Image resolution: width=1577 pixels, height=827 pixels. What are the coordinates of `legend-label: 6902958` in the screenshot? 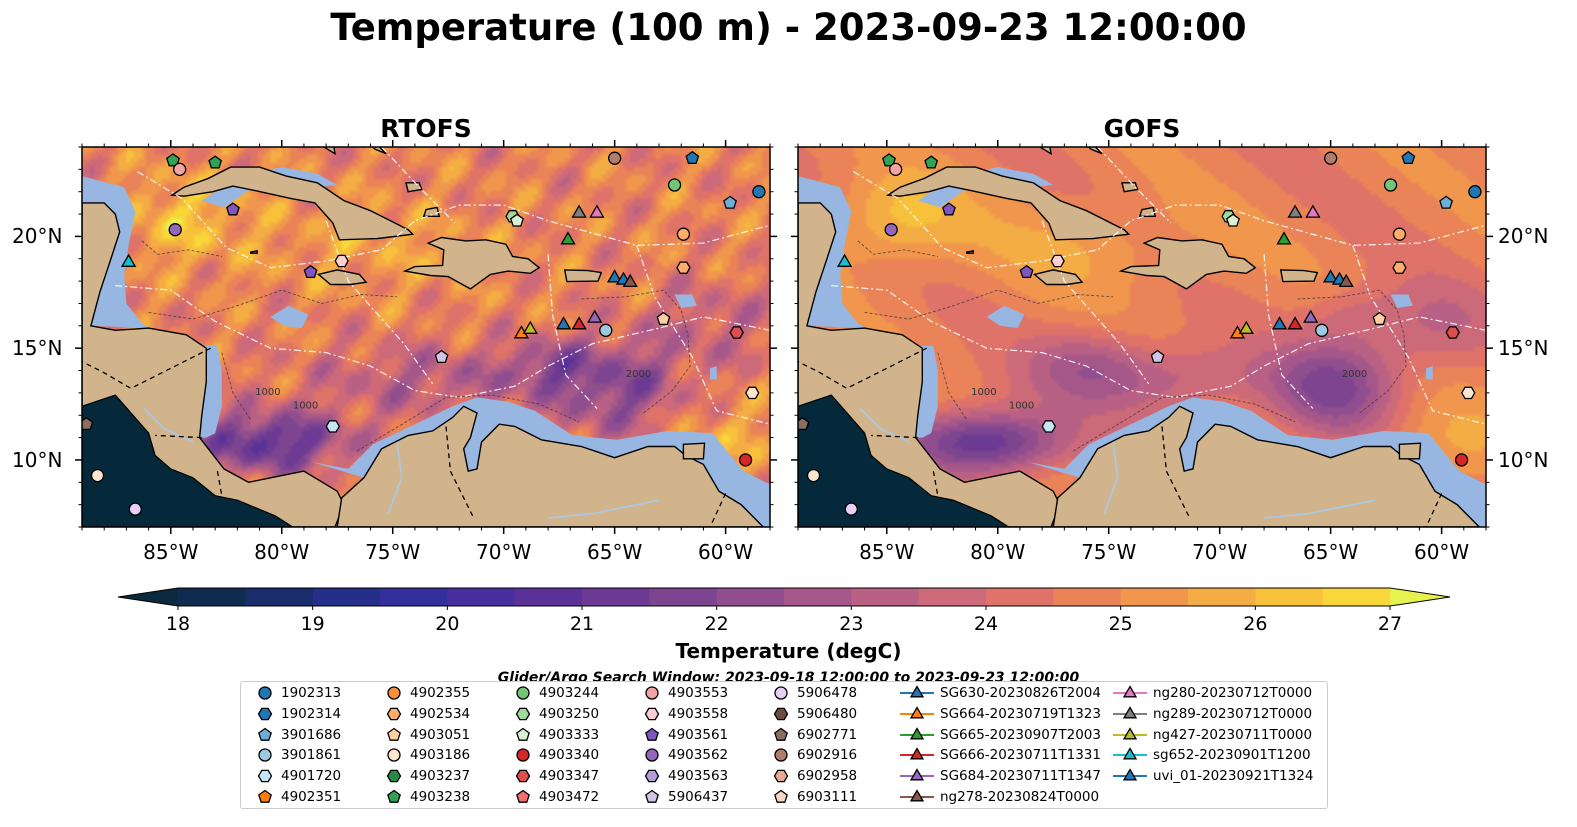 It's located at (827, 776).